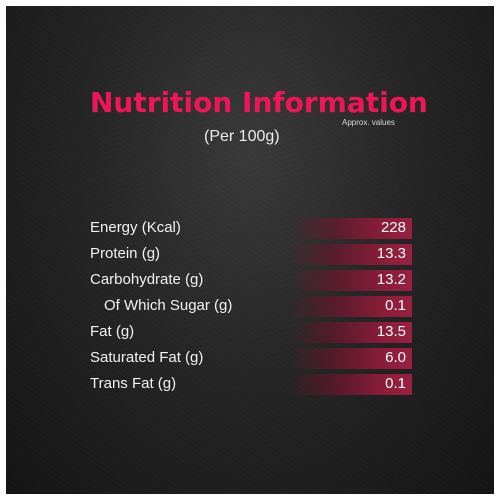  I want to click on nutrient-row-trans-fat: Trans Fat (g) 0.1, so click(250, 385).